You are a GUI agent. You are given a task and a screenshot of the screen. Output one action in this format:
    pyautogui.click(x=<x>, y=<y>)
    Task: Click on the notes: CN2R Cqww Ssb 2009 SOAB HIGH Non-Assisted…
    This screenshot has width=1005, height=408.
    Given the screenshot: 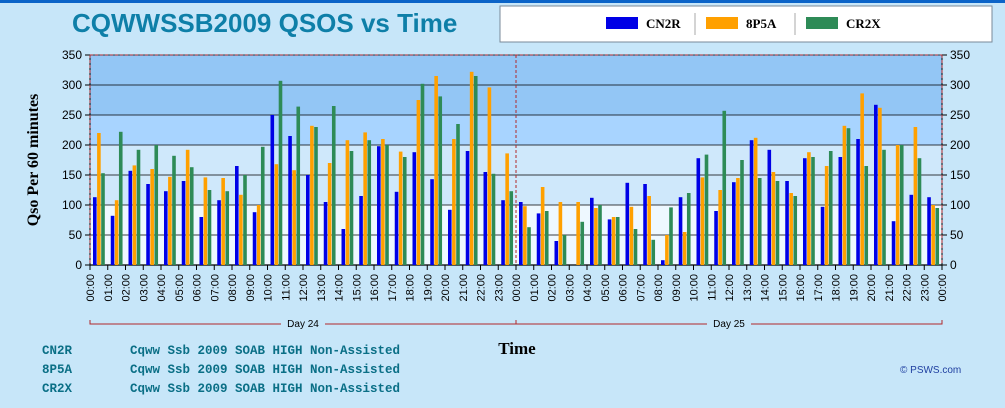 What is the action you would take?
    pyautogui.click(x=221, y=370)
    